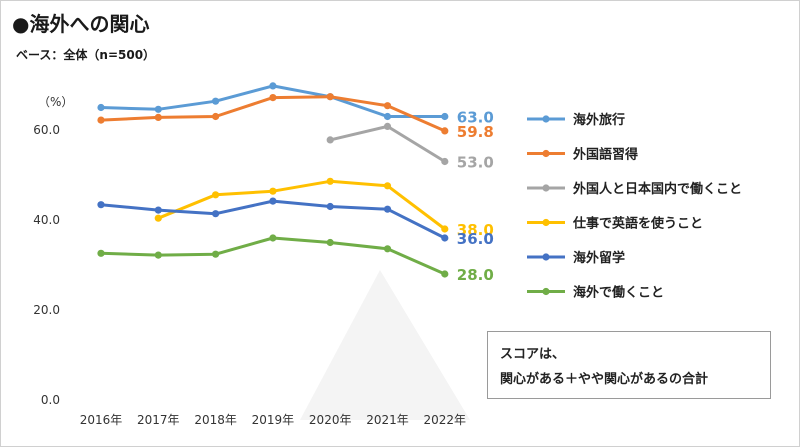 The height and width of the screenshot is (447, 800). What do you see at coordinates (101, 420) in the screenshot?
I see `x-tick-label: 2016年` at bounding box center [101, 420].